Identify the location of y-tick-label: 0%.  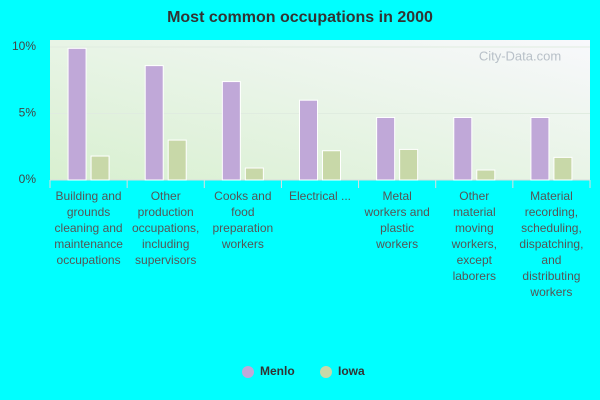
(28, 179).